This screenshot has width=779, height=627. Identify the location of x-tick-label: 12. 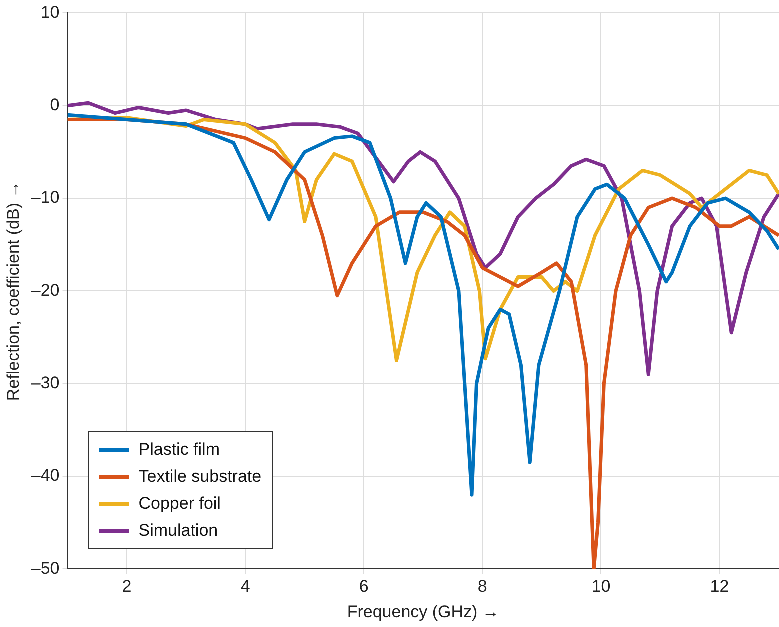
(720, 586).